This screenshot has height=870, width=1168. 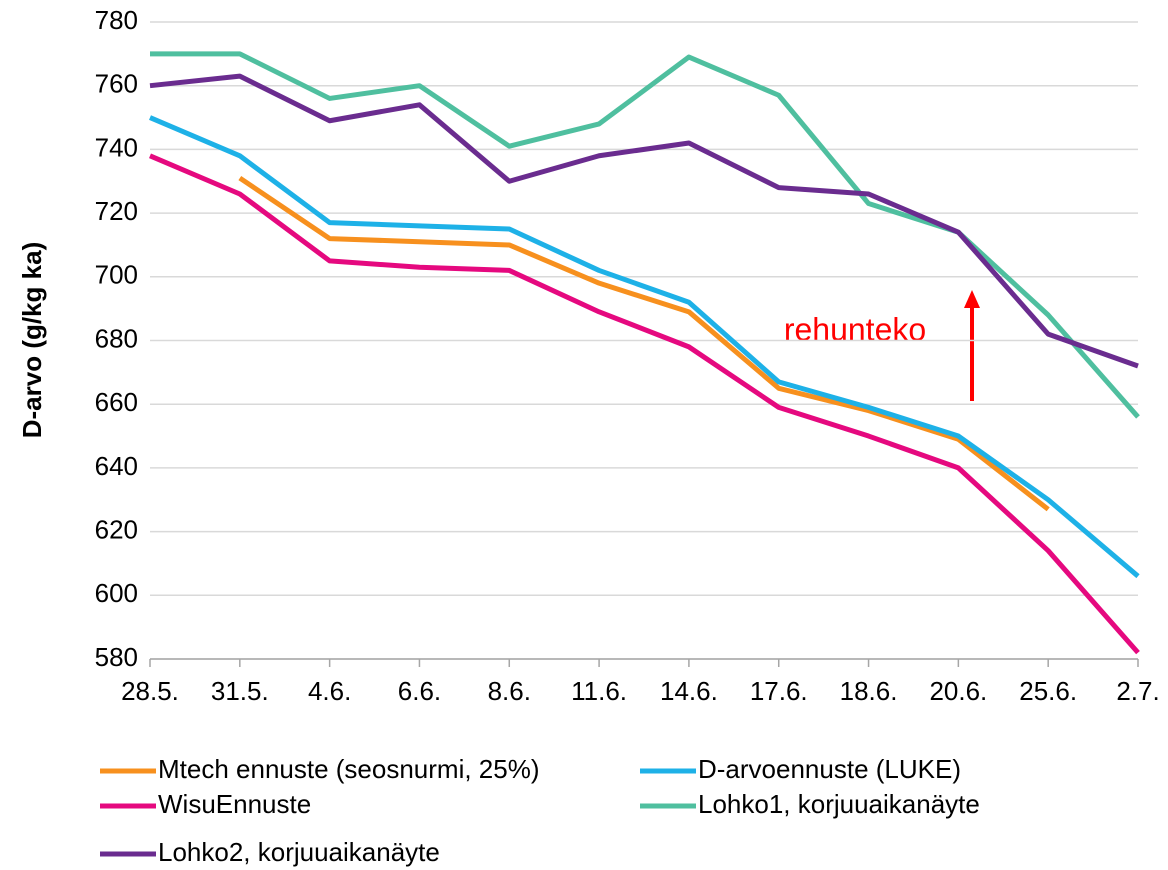 I want to click on x-tick-label: 25.6., so click(x=1048, y=691).